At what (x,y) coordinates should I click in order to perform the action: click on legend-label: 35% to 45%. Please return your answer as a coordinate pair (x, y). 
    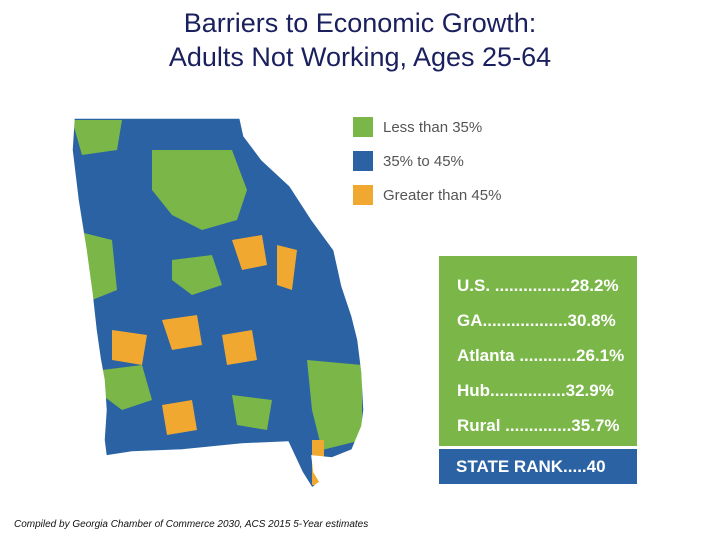
    Looking at the image, I should click on (423, 161).